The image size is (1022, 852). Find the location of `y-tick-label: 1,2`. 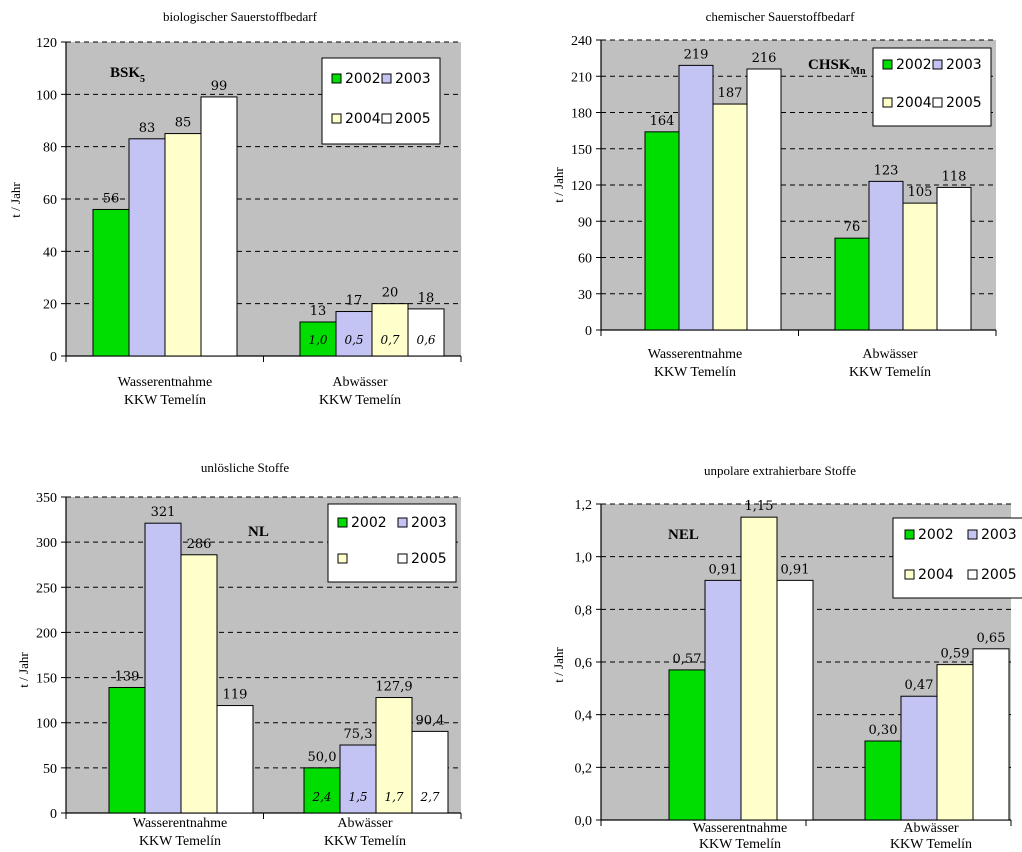

y-tick-label: 1,2 is located at coordinates (584, 505).